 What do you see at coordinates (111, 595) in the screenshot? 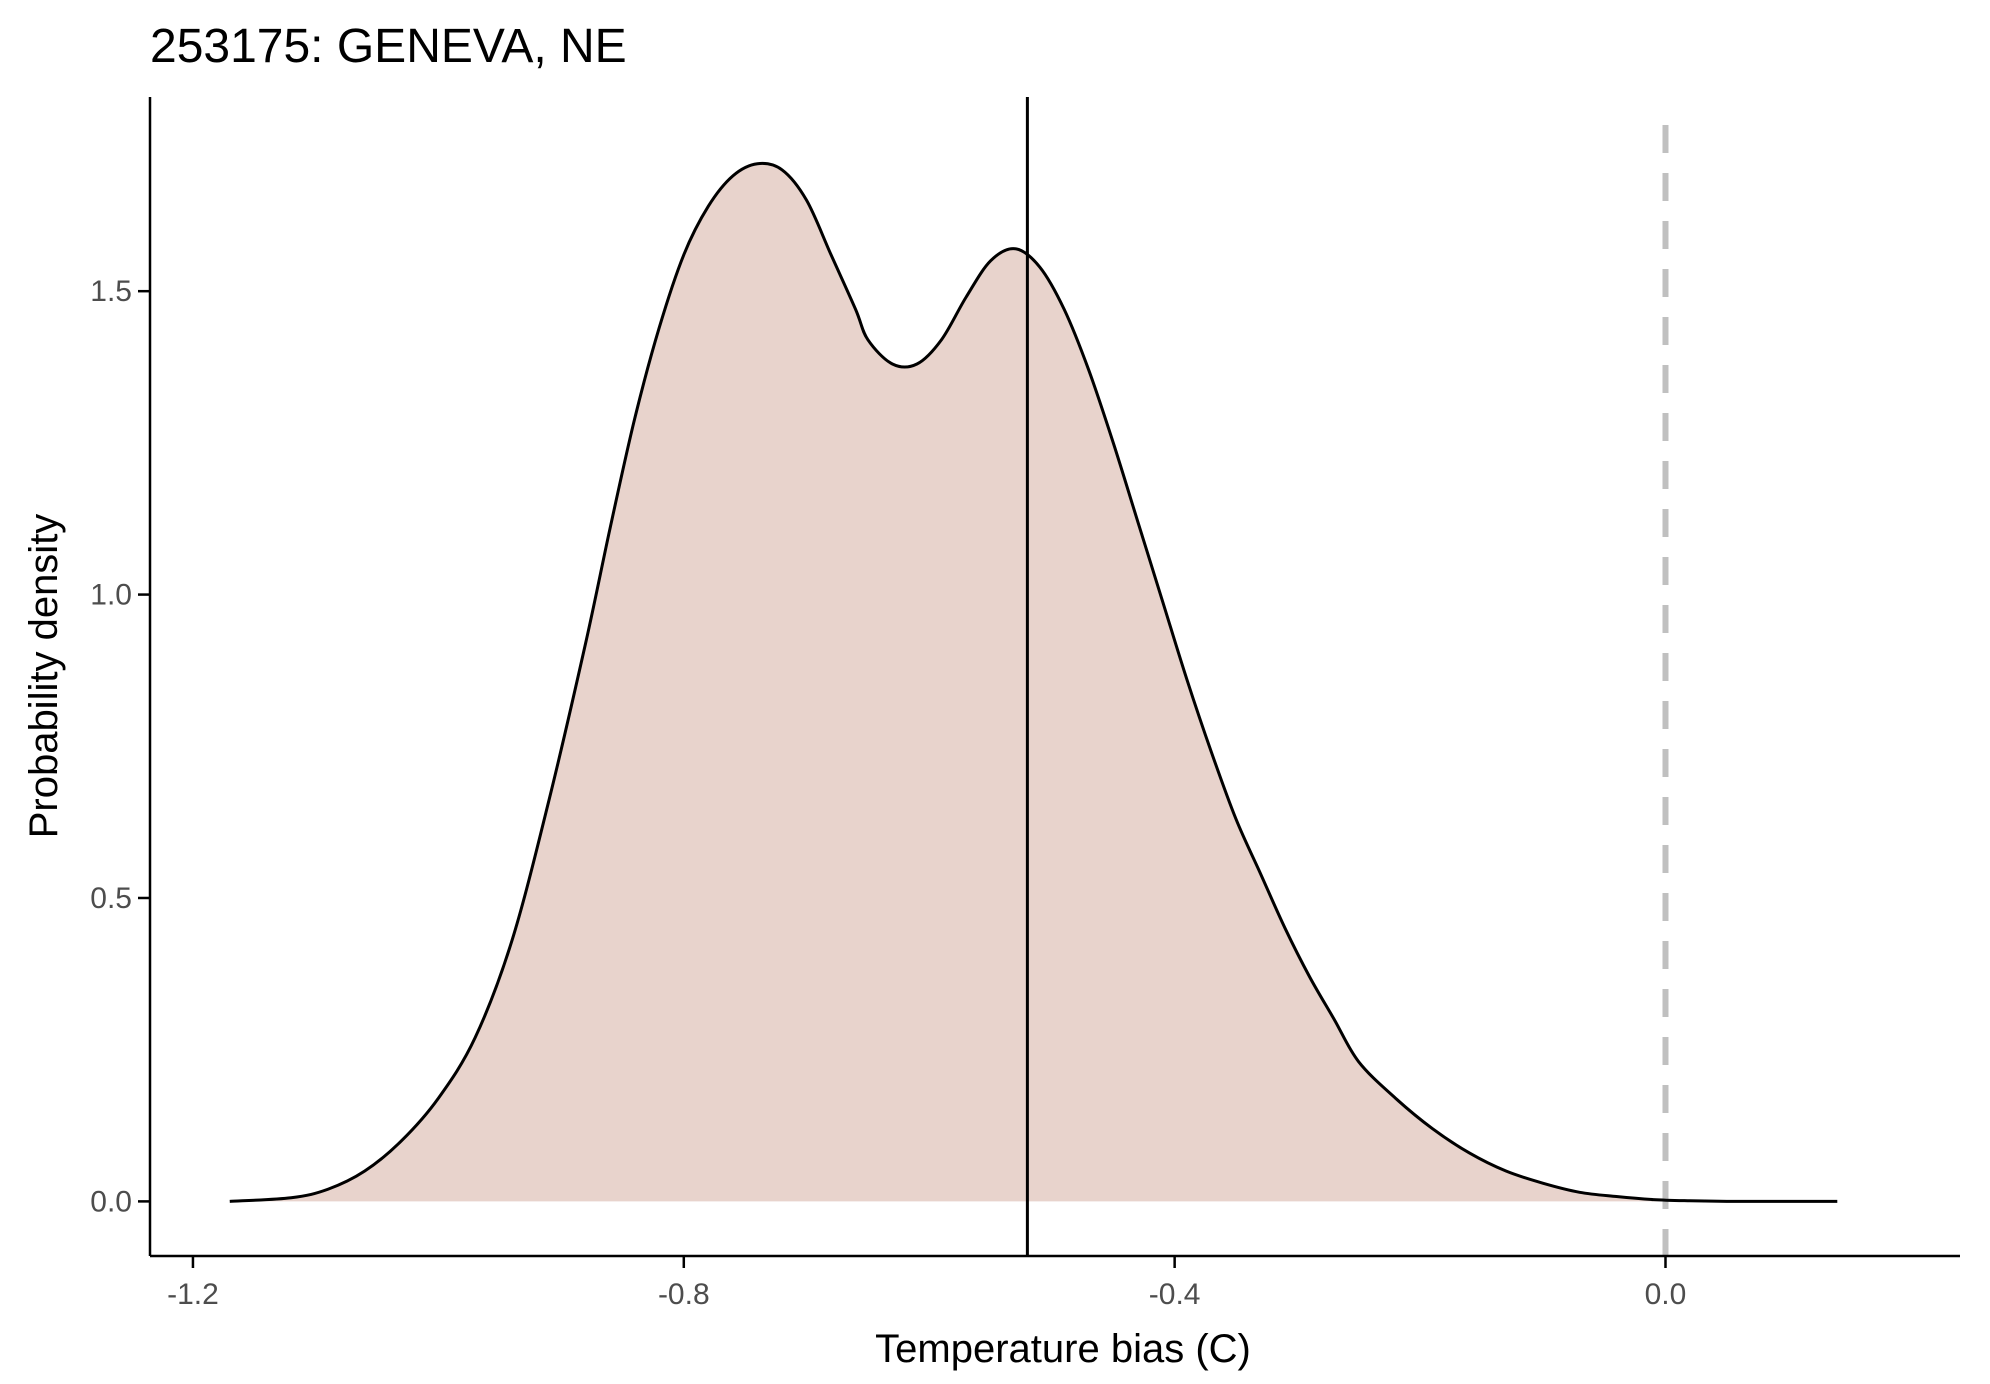
I see `y-tick-label: 1.0` at bounding box center [111, 595].